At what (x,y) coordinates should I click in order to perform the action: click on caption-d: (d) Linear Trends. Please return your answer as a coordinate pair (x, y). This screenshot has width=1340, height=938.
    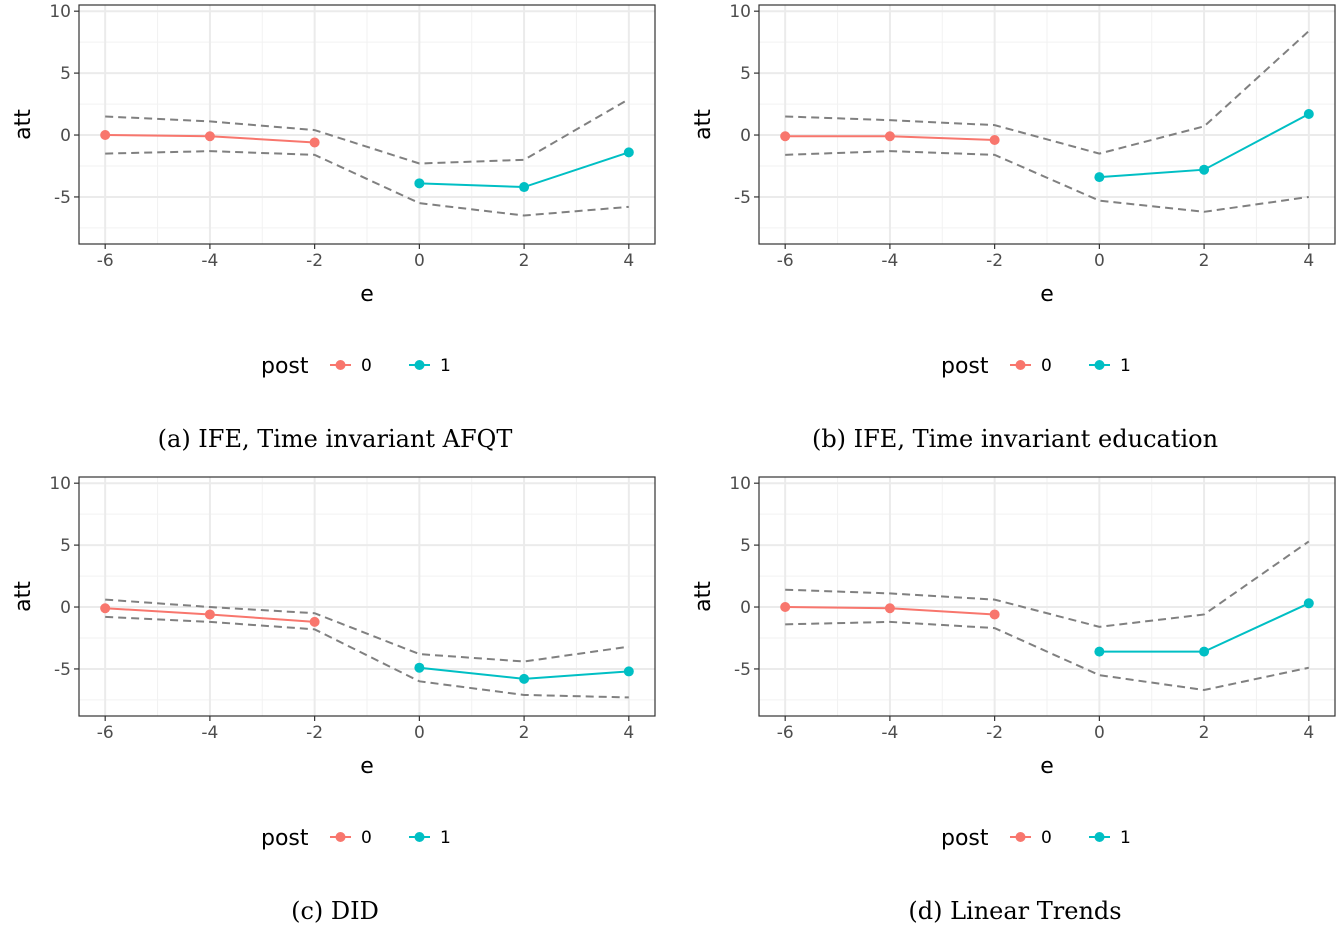
    Looking at the image, I should click on (1015, 911).